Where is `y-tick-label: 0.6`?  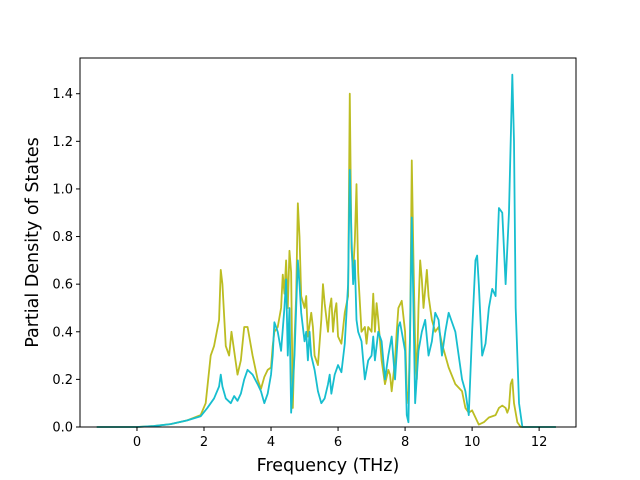 y-tick-label: 0.6 is located at coordinates (62, 285).